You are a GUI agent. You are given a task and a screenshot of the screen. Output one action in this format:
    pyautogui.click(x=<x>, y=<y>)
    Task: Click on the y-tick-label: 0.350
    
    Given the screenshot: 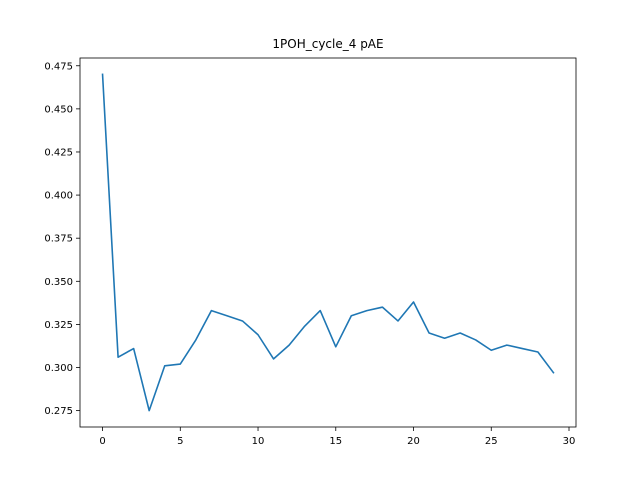 What is the action you would take?
    pyautogui.click(x=58, y=282)
    